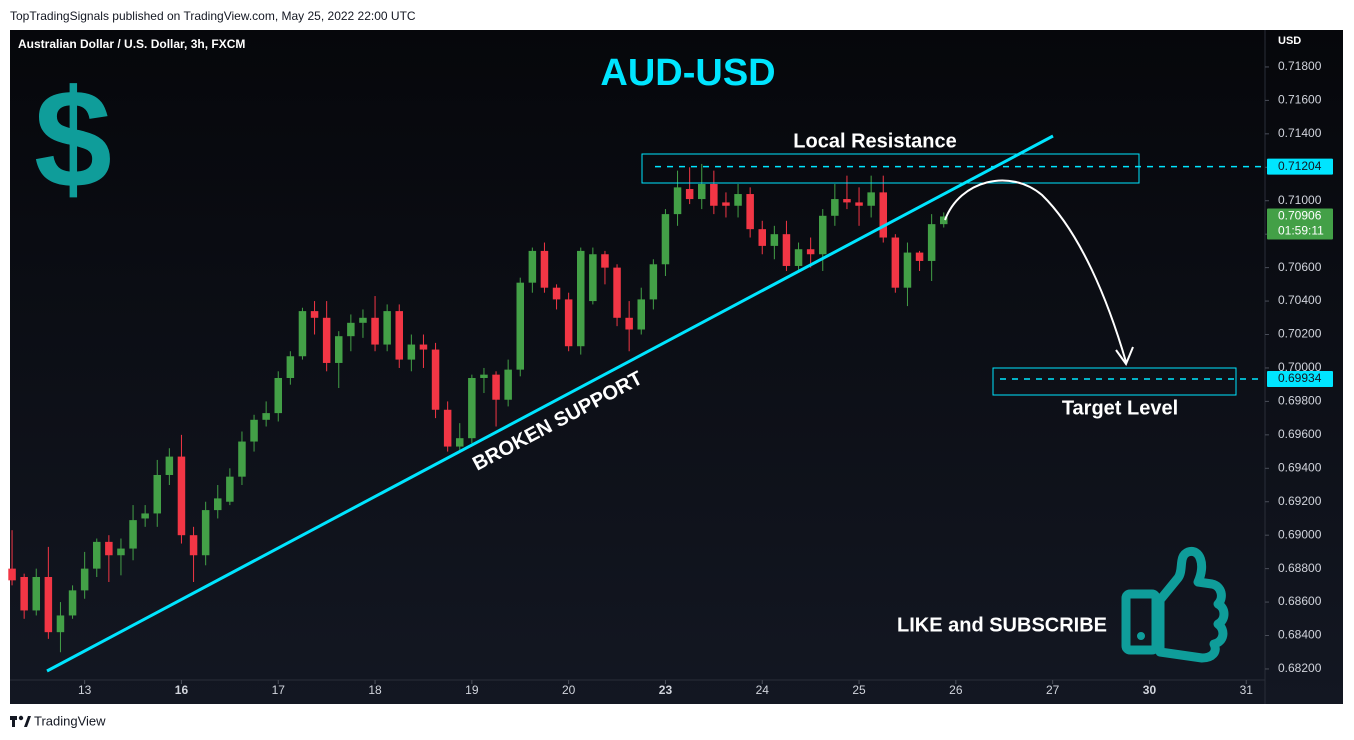 The height and width of the screenshot is (740, 1354). I want to click on thumbs-up-dot, so click(1141, 636).